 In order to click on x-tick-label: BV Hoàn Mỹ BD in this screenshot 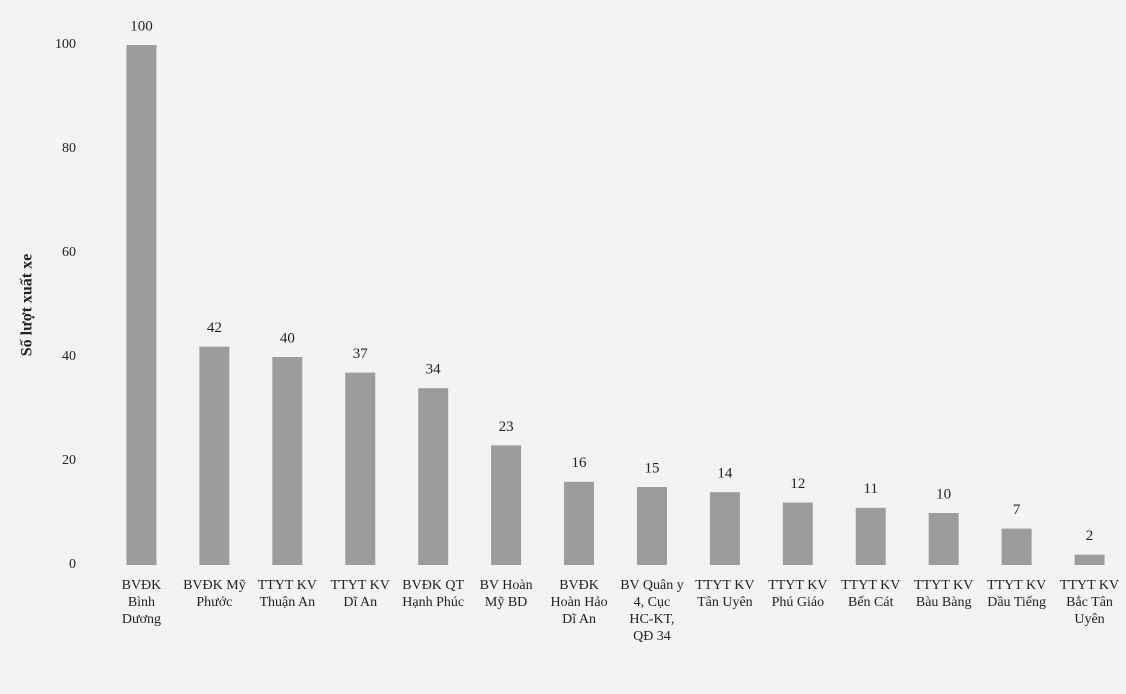, I will do `click(506, 594)`.